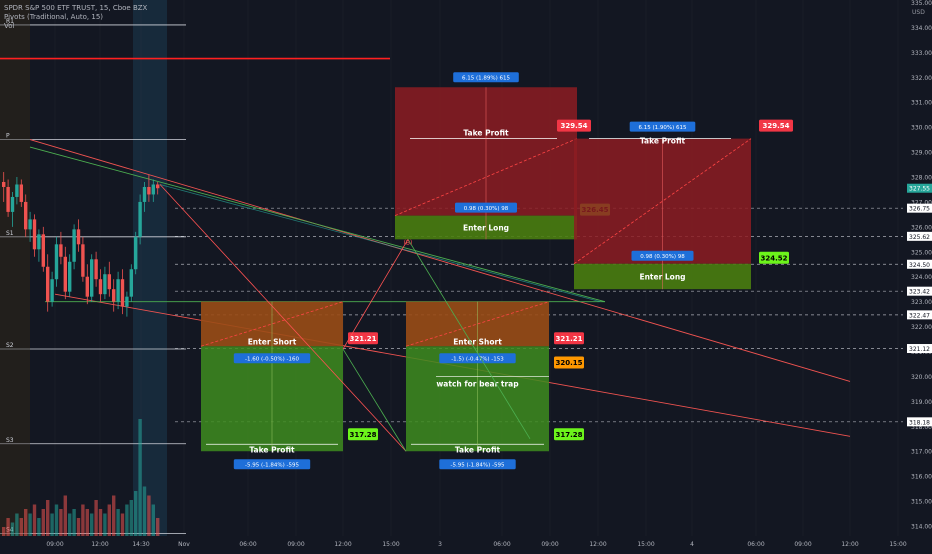  Describe the element at coordinates (295, 544) in the screenshot. I see `x-tick-5: 09:00` at that location.